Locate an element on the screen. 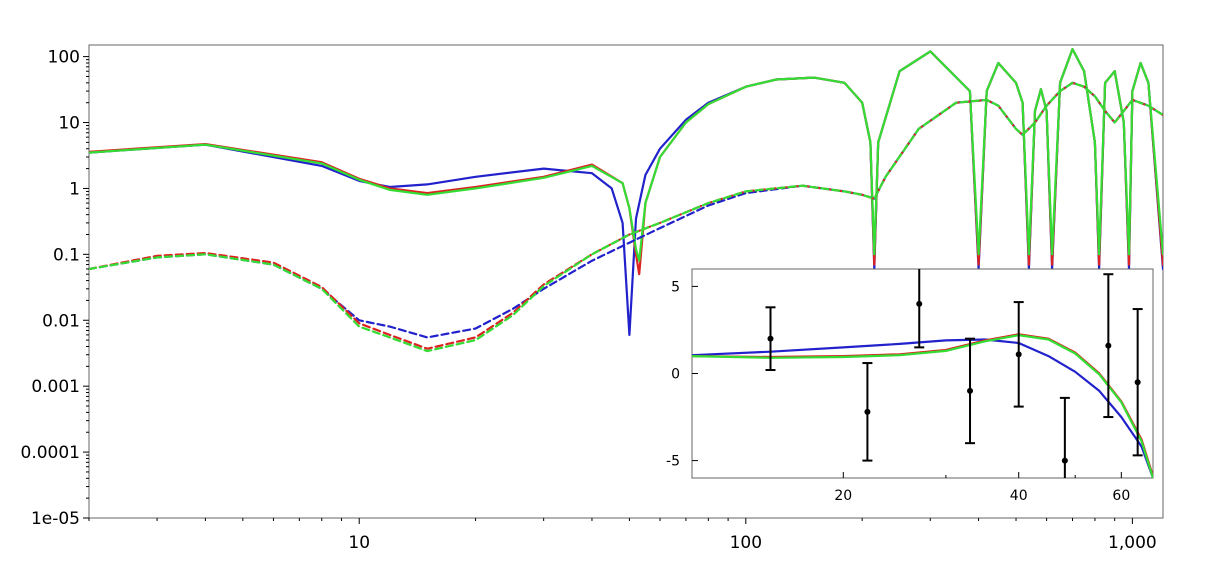 This screenshot has width=1207, height=579. inset-x-tick-label: 40 is located at coordinates (1019, 496).